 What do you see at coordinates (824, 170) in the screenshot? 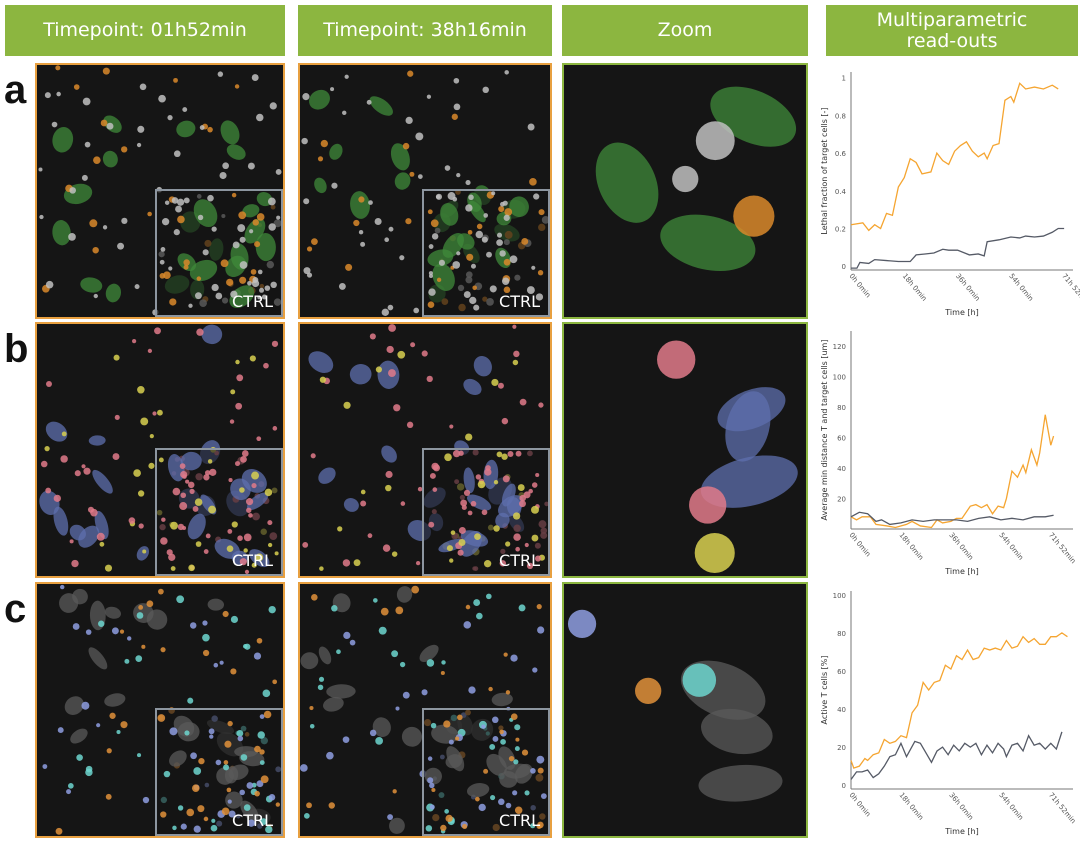
I see `y-axis-label: Lethal fraction of target cells [-]` at bounding box center [824, 170].